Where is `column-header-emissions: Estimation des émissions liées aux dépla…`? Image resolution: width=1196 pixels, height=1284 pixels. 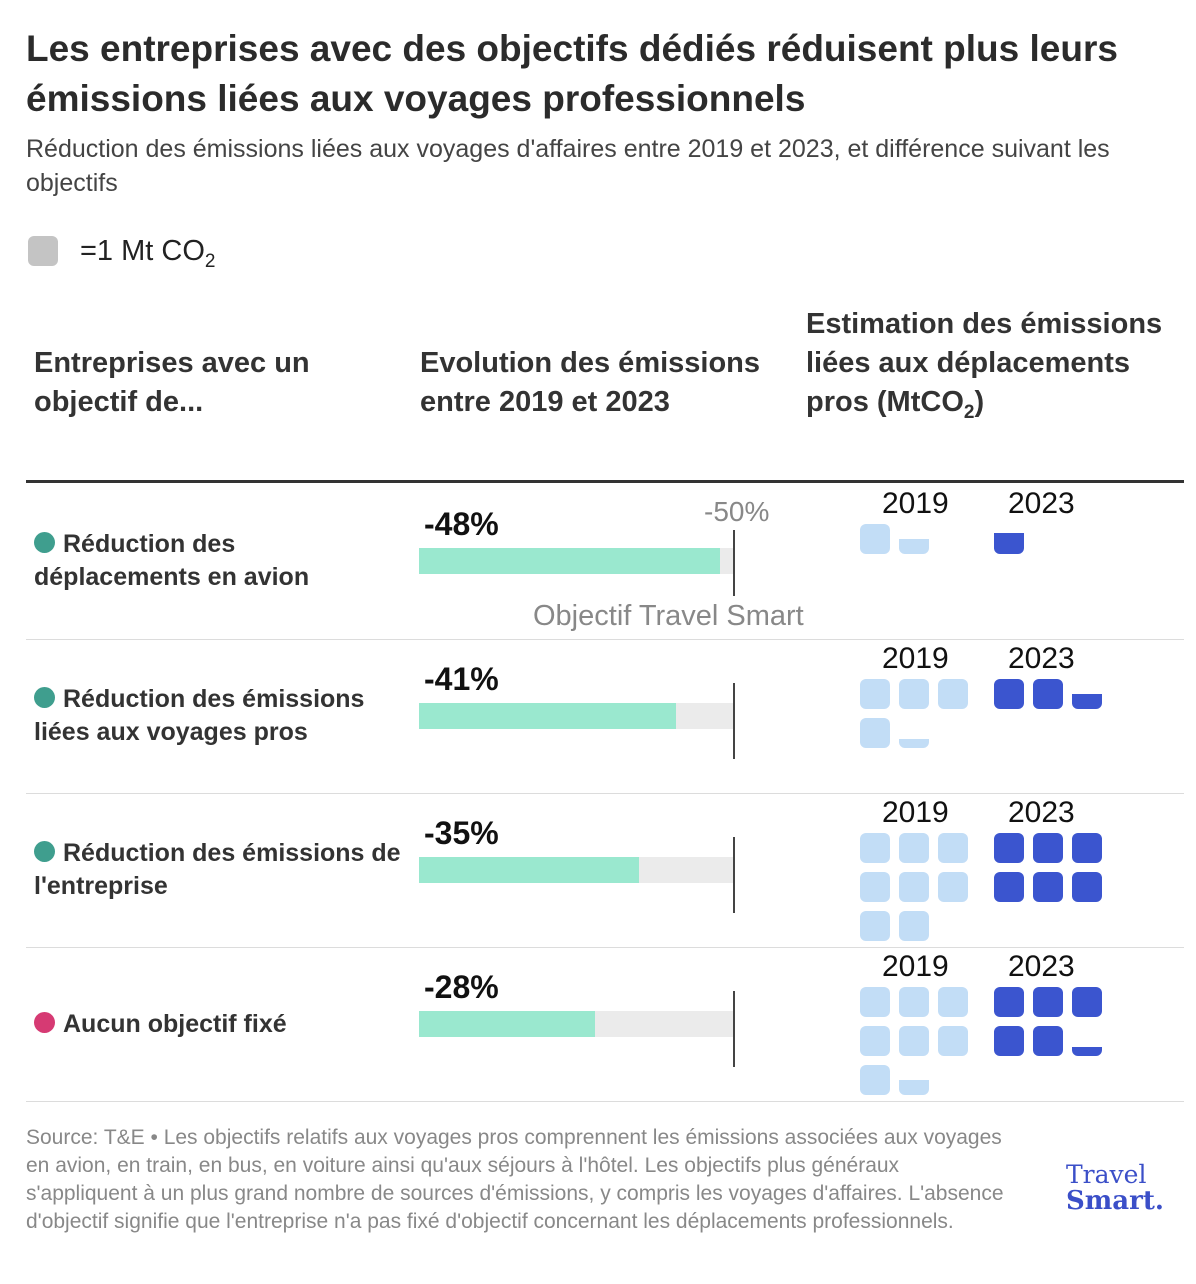 column-header-emissions: Estimation des émissions liées aux dépla… is located at coordinates (984, 365).